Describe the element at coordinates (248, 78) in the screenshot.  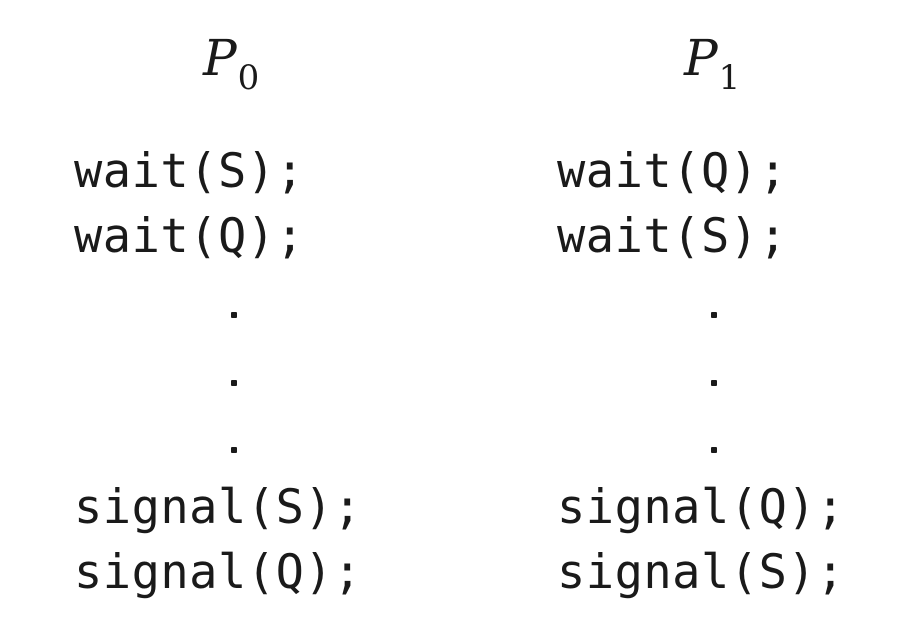
I see `process-subscript: 0` at that location.